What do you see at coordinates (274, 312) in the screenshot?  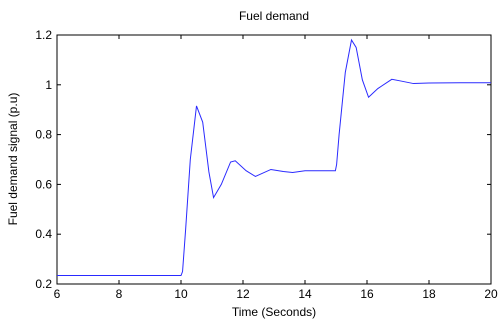 I see `x-axis-label: Time (Seconds)` at bounding box center [274, 312].